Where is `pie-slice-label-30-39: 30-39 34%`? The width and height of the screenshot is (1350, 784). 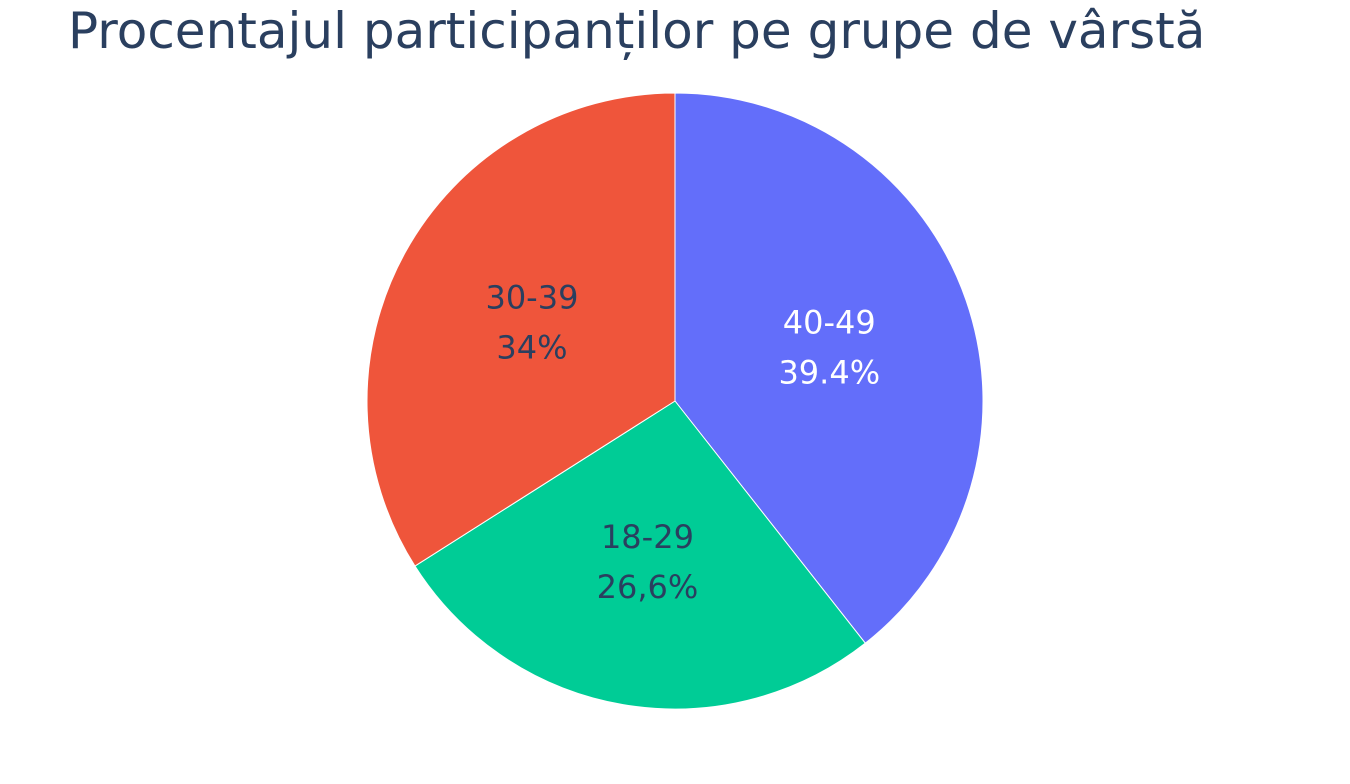
pie-slice-label-30-39: 30-39 34% is located at coordinates (531, 322).